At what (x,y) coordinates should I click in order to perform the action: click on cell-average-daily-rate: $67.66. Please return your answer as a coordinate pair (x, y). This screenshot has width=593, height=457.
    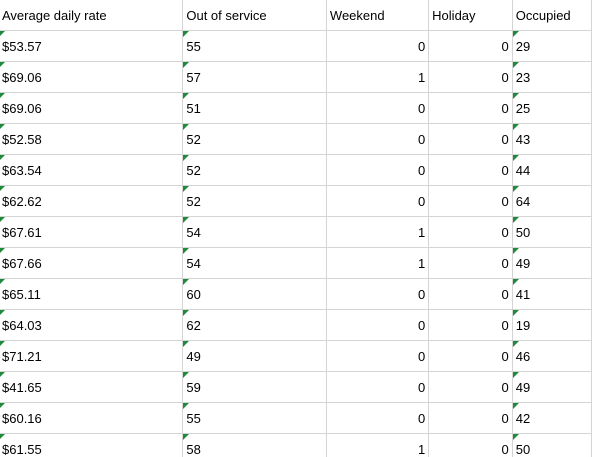
    Looking at the image, I should click on (92, 263).